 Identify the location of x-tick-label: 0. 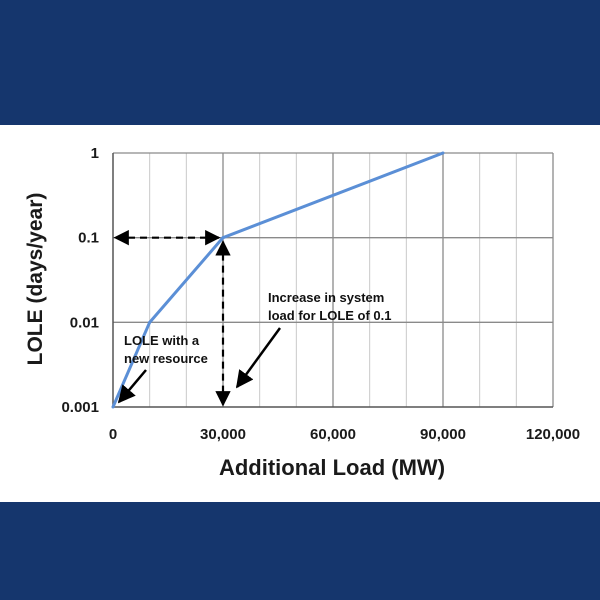
(113, 434).